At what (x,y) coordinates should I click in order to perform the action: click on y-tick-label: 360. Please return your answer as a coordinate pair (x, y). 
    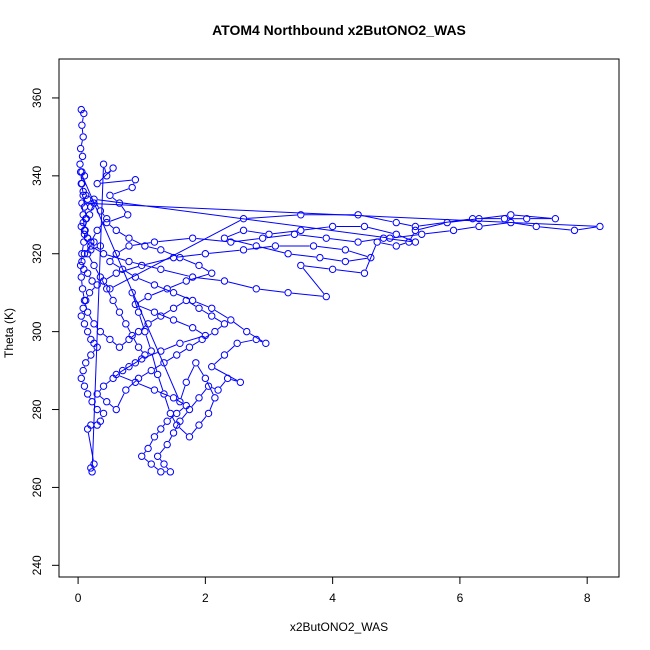
    Looking at the image, I should click on (37, 98).